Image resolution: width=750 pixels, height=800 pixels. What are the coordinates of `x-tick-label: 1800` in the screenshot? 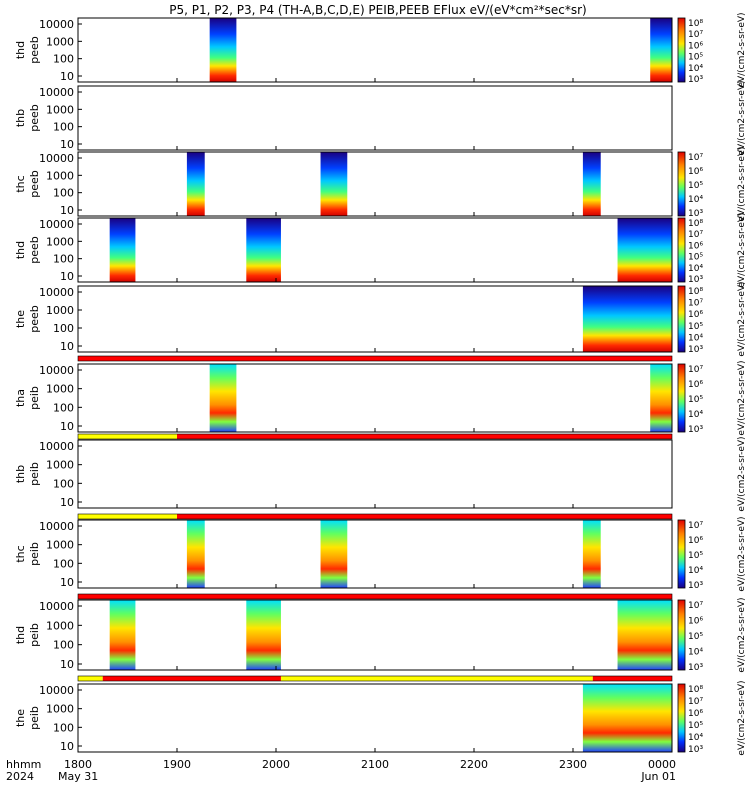 It's located at (78, 764).